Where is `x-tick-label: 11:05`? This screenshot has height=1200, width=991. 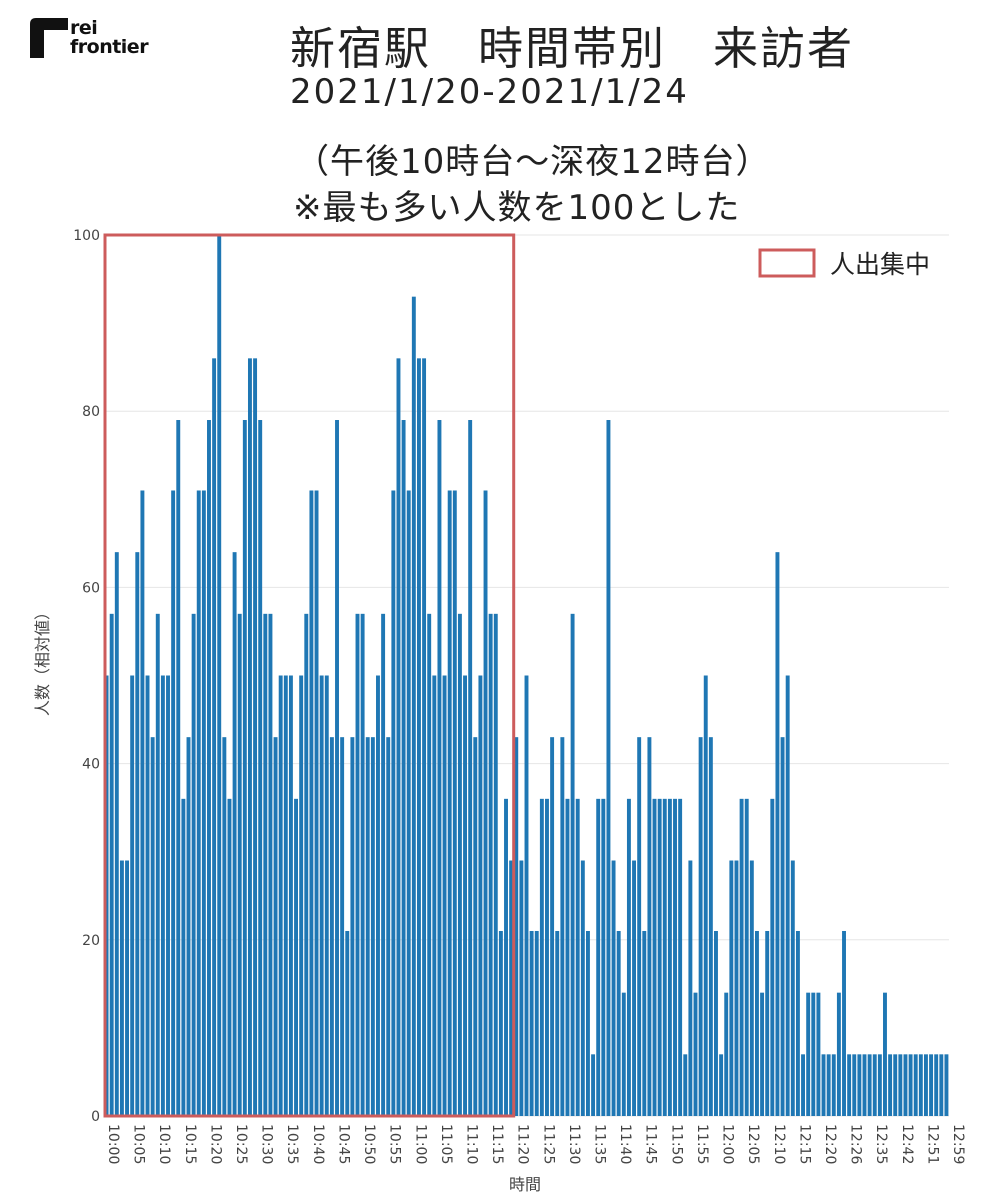 x-tick-label: 11:05 is located at coordinates (446, 1144).